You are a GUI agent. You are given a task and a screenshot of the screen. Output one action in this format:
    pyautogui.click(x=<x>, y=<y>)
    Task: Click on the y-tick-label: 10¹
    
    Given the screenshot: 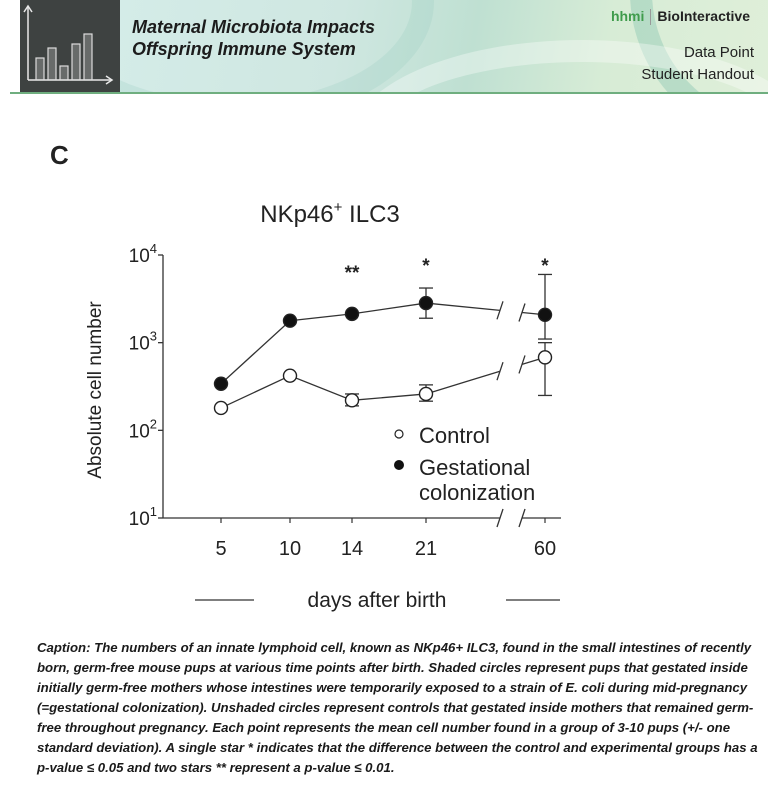 What is the action you would take?
    pyautogui.click(x=143, y=517)
    